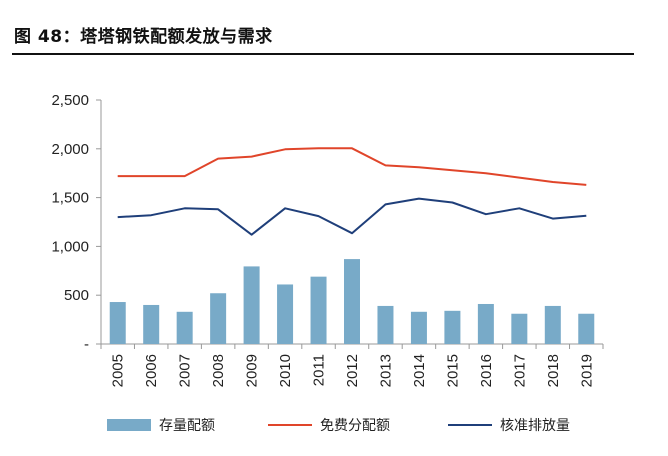 This screenshot has width=668, height=456. I want to click on y-tick-label: -, so click(86, 344).